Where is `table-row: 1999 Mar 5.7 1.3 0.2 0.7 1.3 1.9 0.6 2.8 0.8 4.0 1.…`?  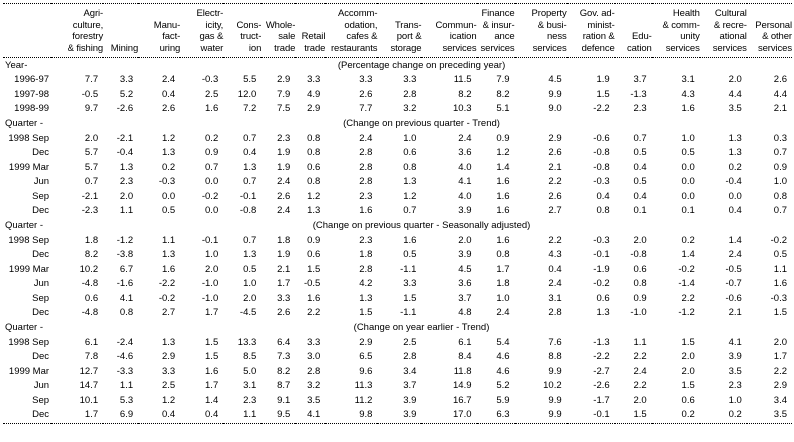
table-row: 1999 Mar 5.7 1.3 0.2 0.7 1.3 1.9 0.6 2.8 0.8 4.0 1.… is located at coordinates (397, 168).